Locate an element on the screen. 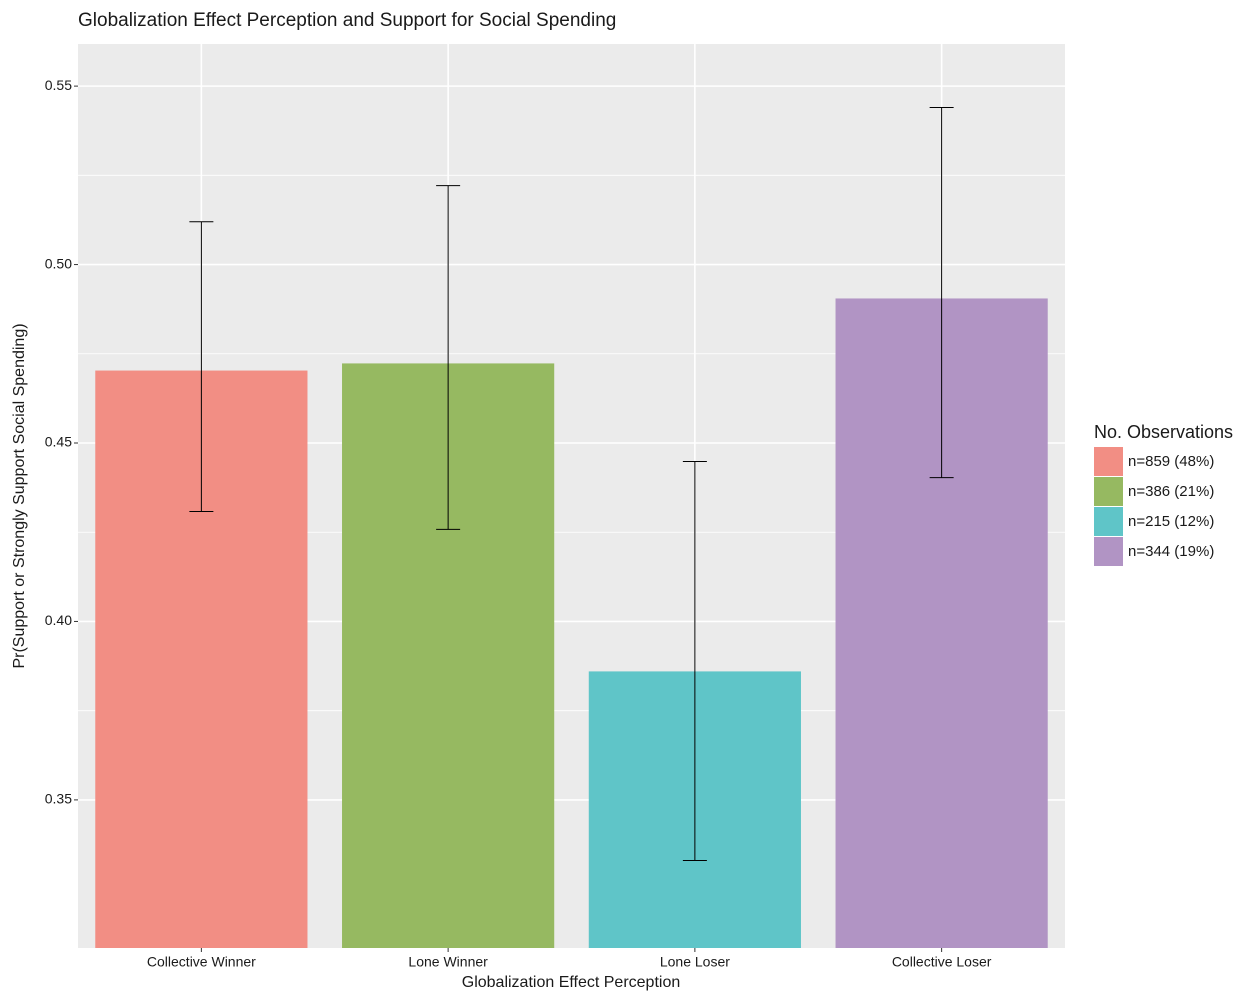 The image size is (1251, 996). y-tick-label: 0.55 is located at coordinates (58, 85).